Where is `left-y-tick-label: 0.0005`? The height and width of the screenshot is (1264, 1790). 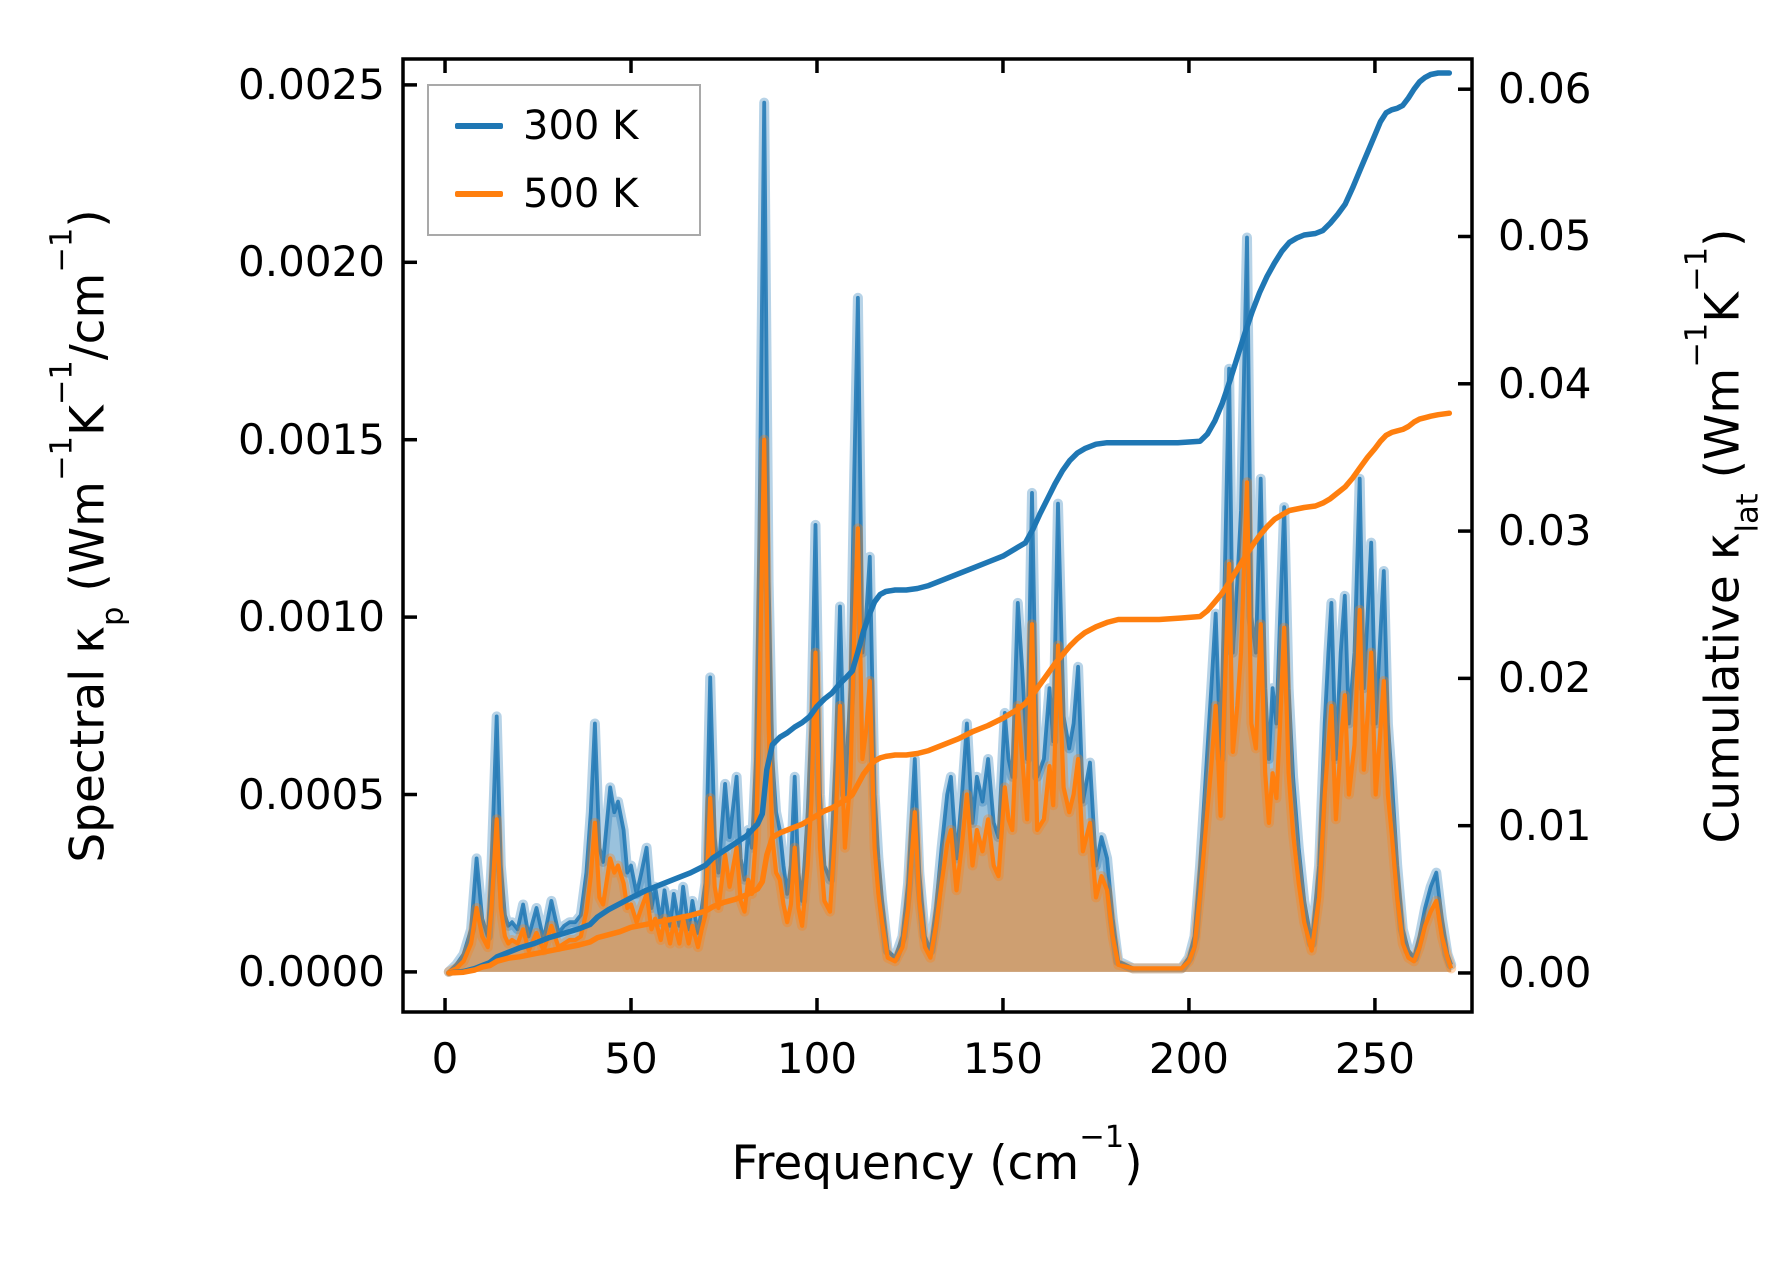
left-y-tick-label: 0.0005 is located at coordinates (311, 794).